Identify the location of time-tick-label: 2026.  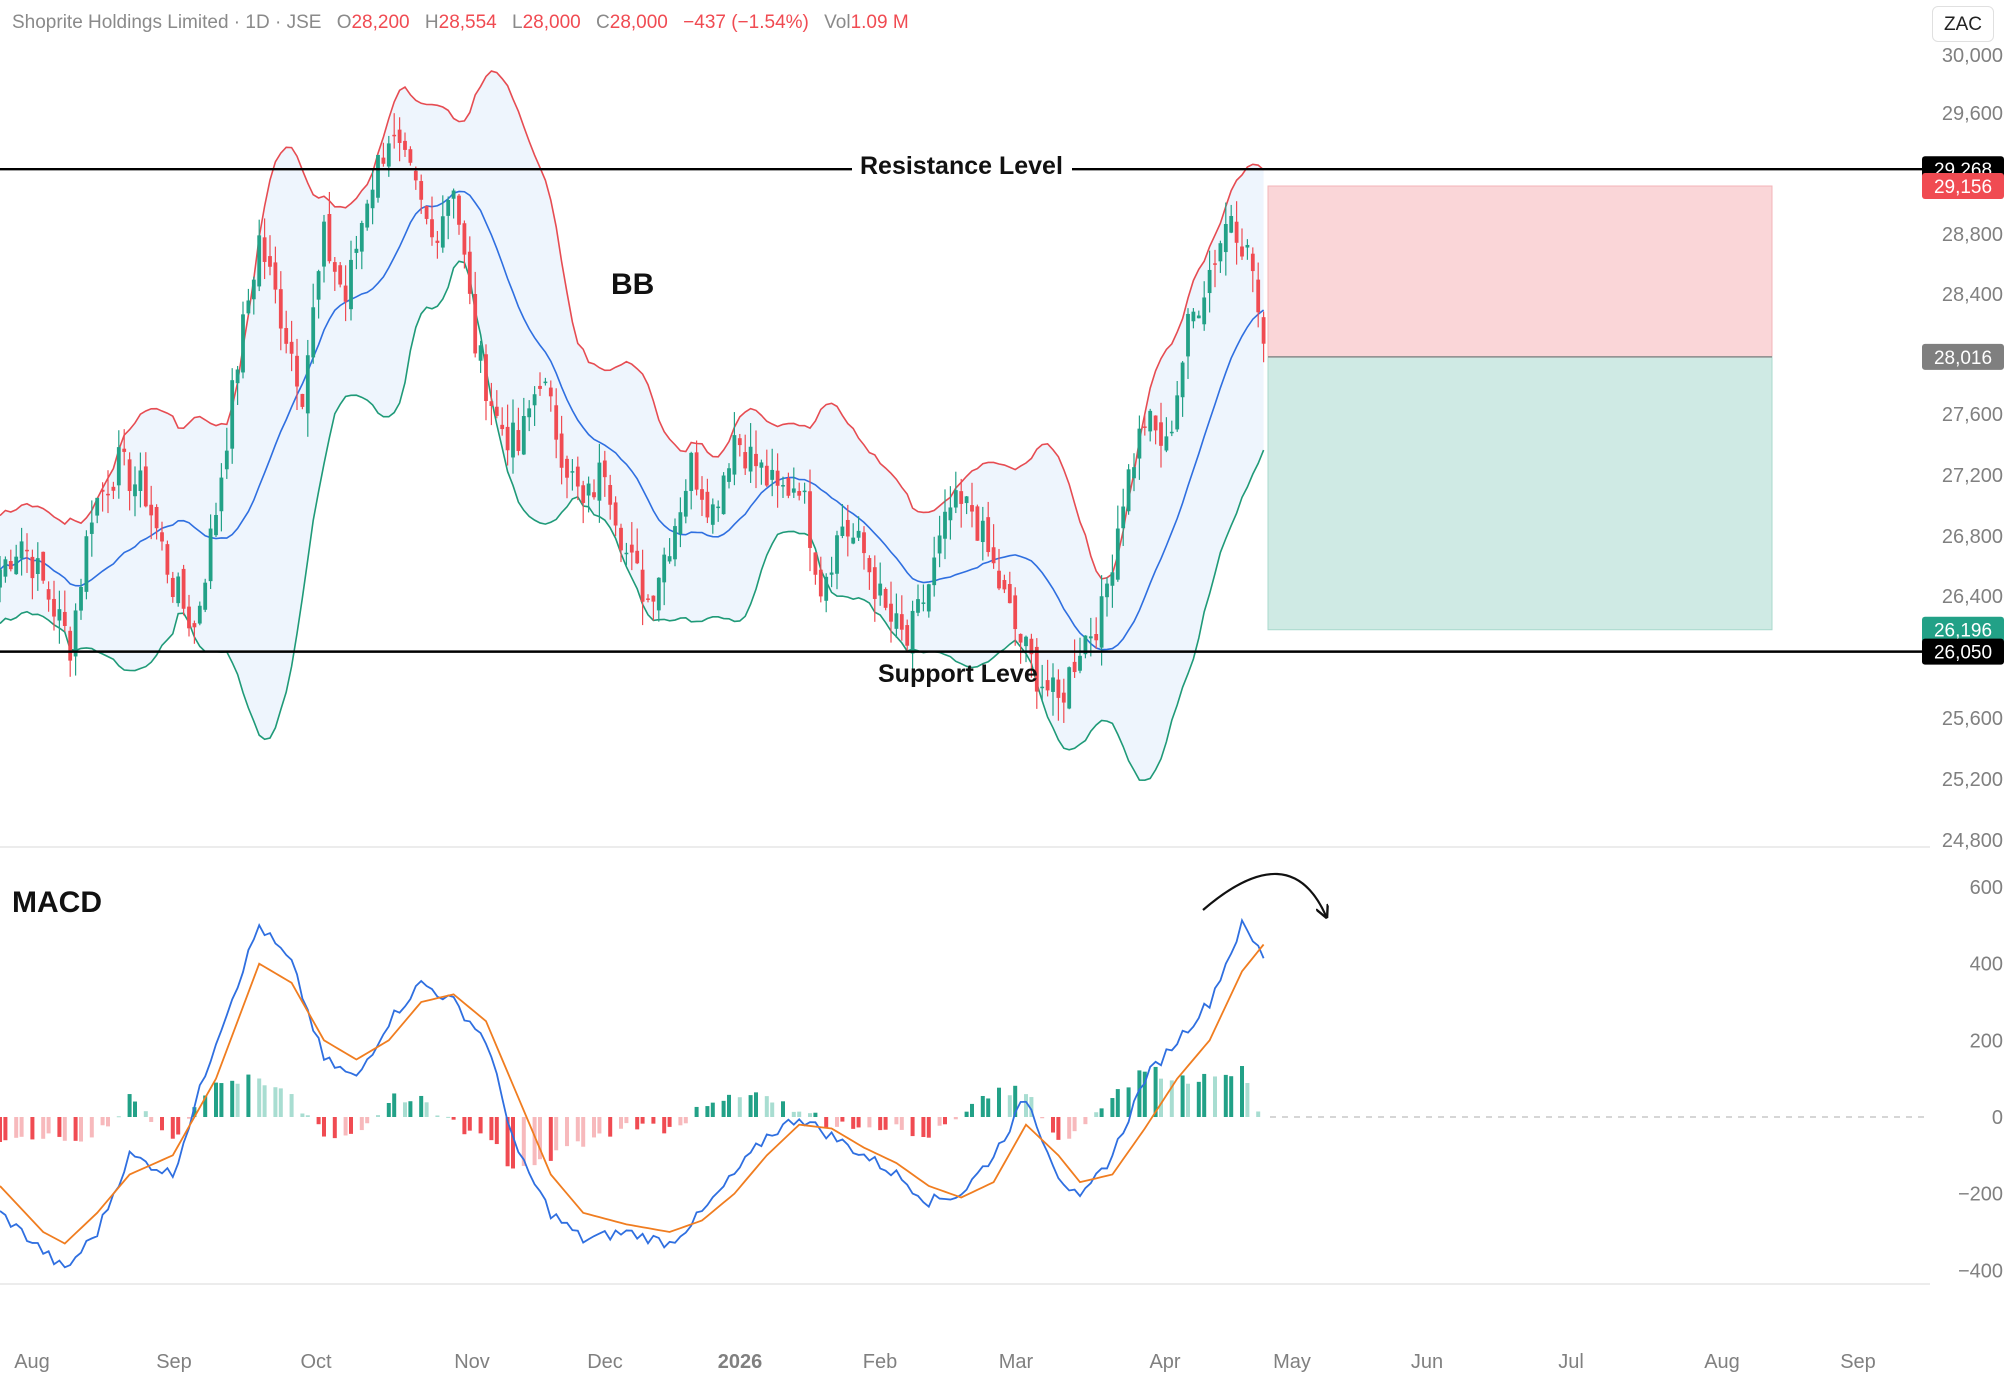
(740, 1362).